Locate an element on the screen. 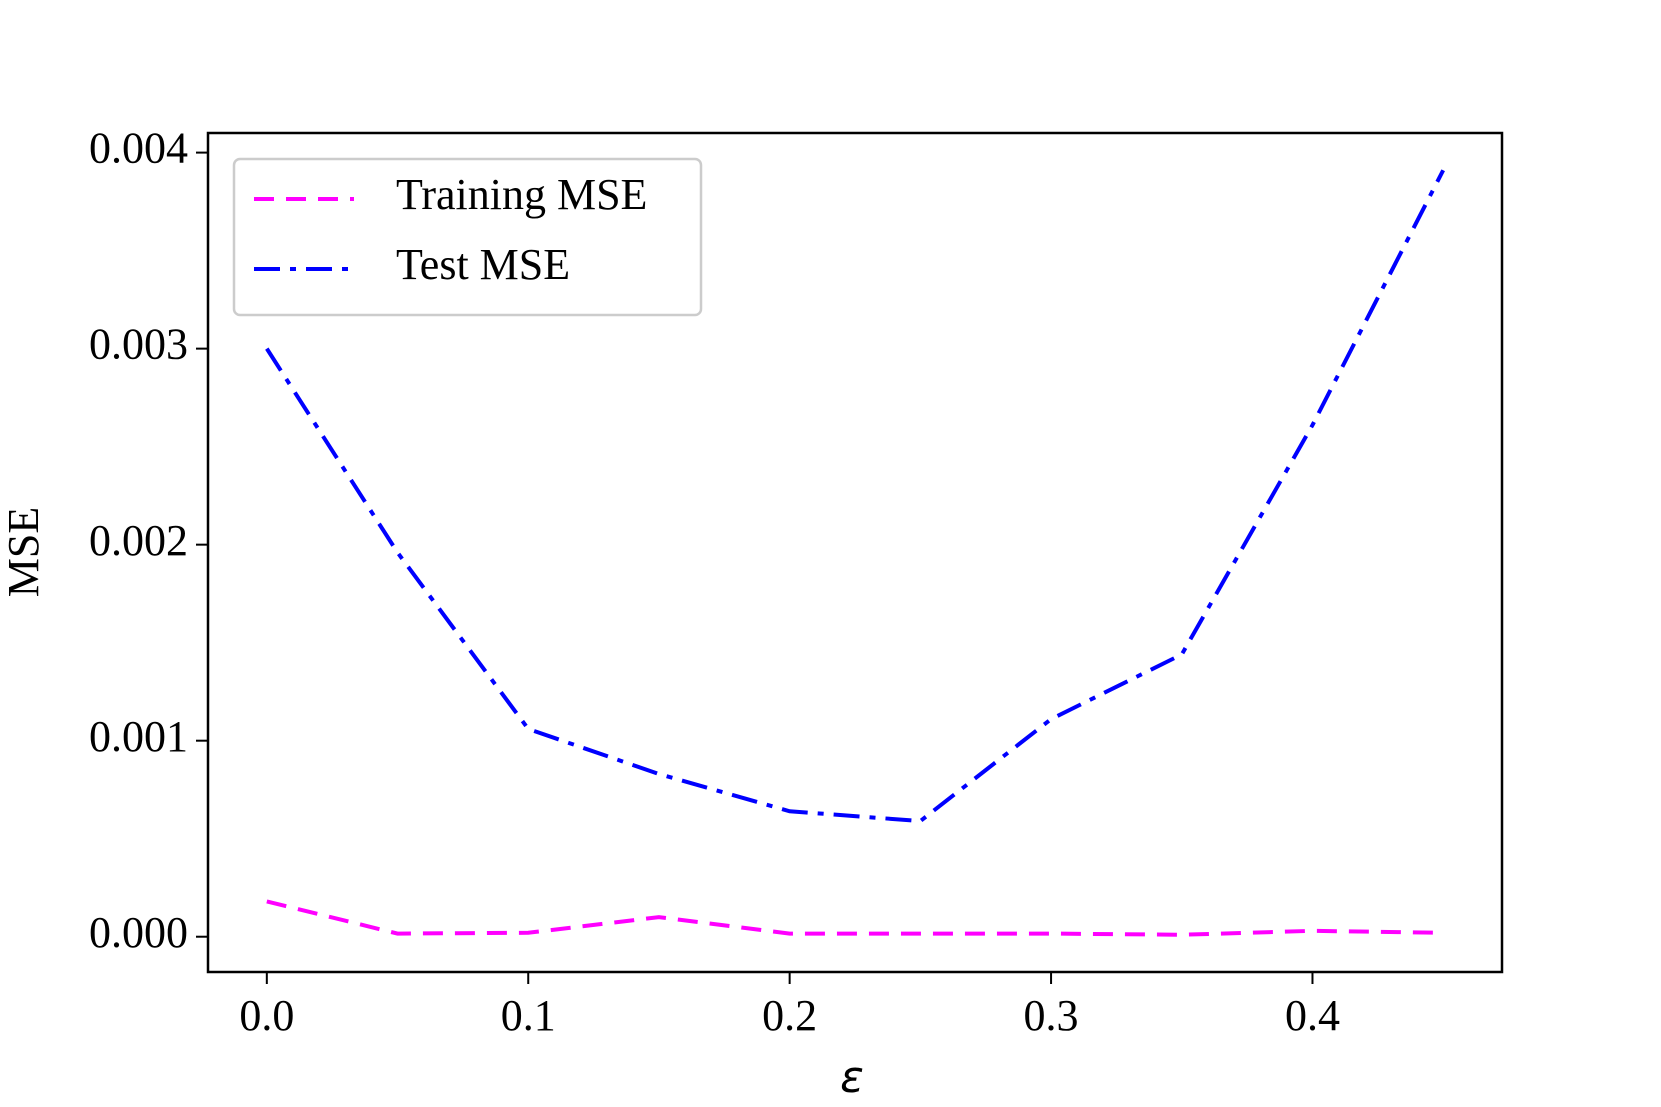  x-tick-label: 0.3 is located at coordinates (1051, 1015).